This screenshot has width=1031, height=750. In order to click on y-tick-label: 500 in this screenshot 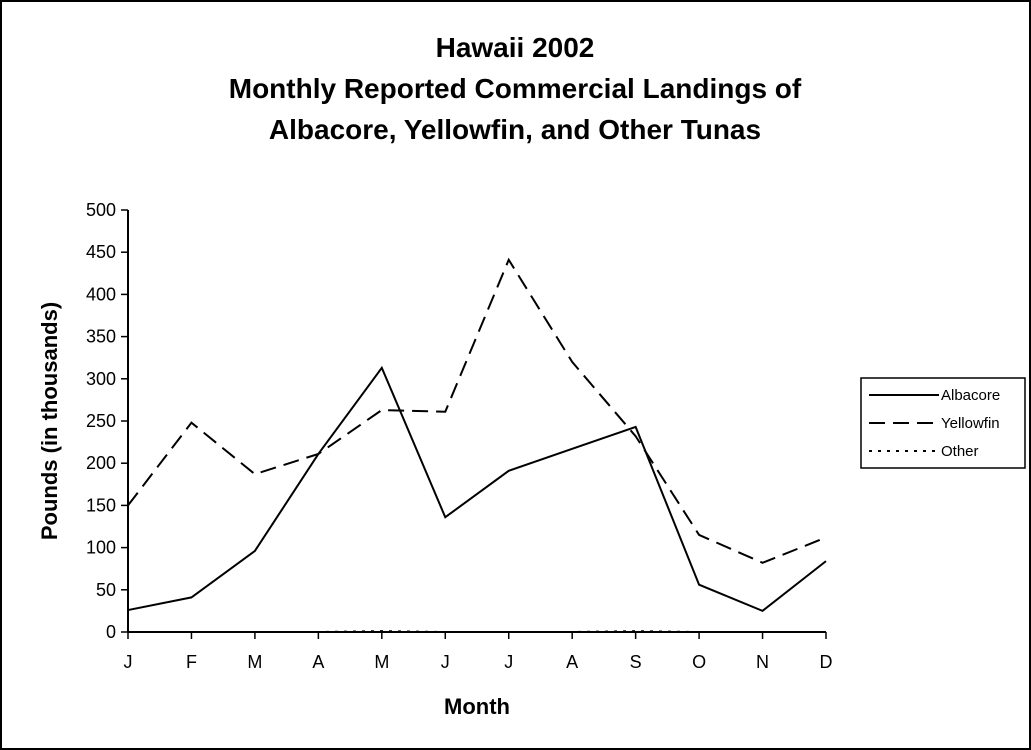, I will do `click(101, 210)`.